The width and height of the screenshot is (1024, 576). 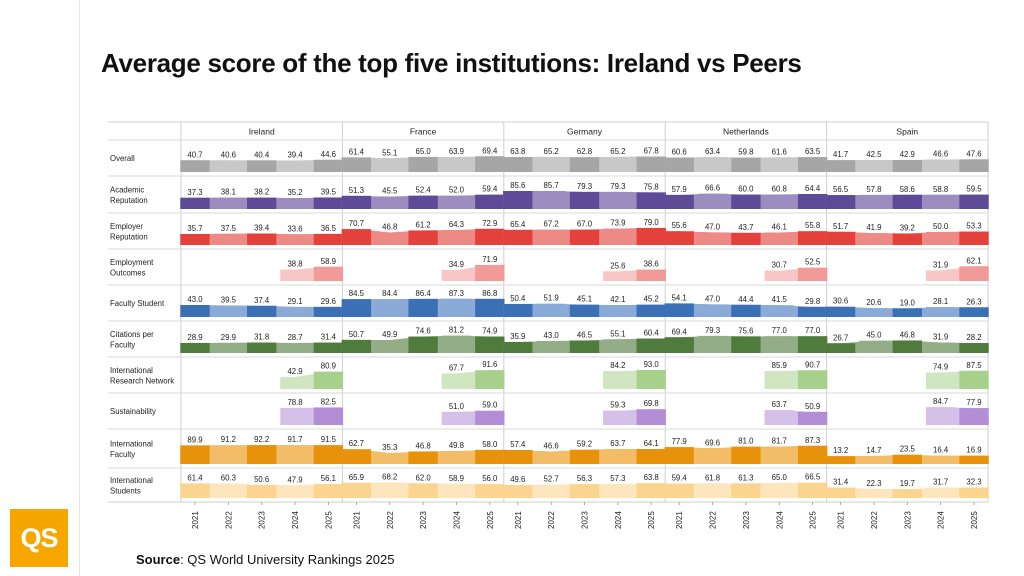 What do you see at coordinates (158, 559) in the screenshot?
I see `source-label: Source` at bounding box center [158, 559].